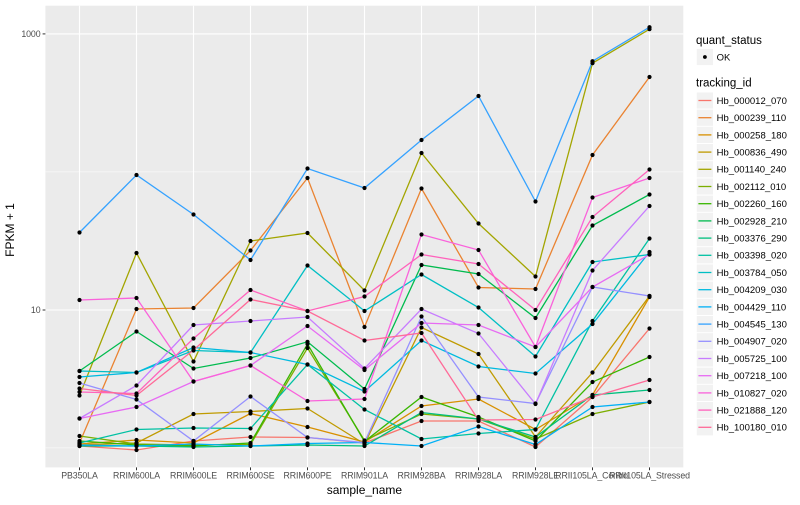 This screenshot has width=800, height=505. Describe the element at coordinates (752, 187) in the screenshot. I see `svg-text: Hb_002112_010` at that location.